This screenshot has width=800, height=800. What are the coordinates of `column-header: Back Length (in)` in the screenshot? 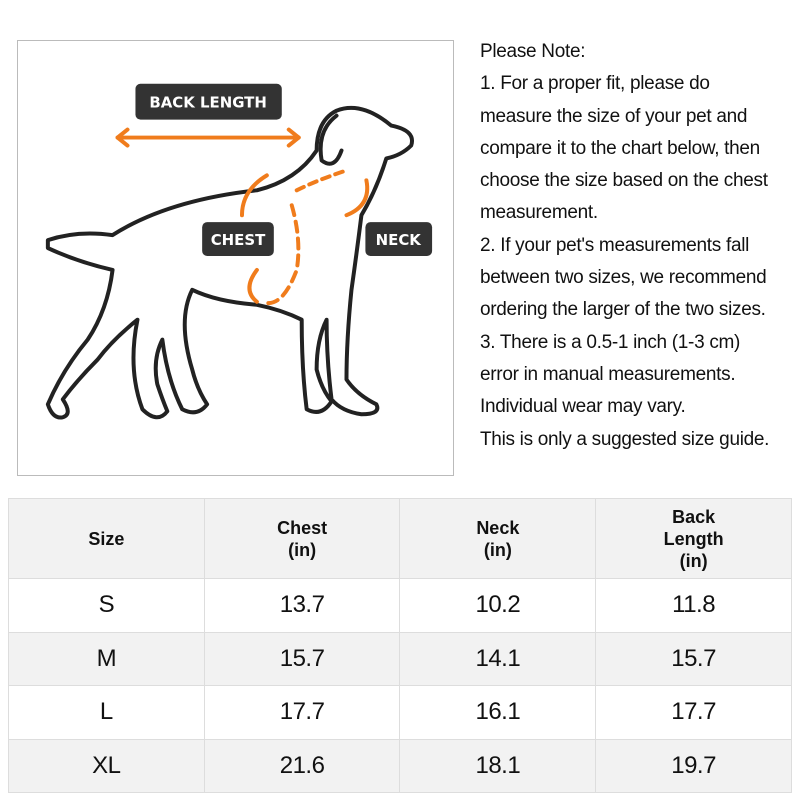 It's located at (693, 538).